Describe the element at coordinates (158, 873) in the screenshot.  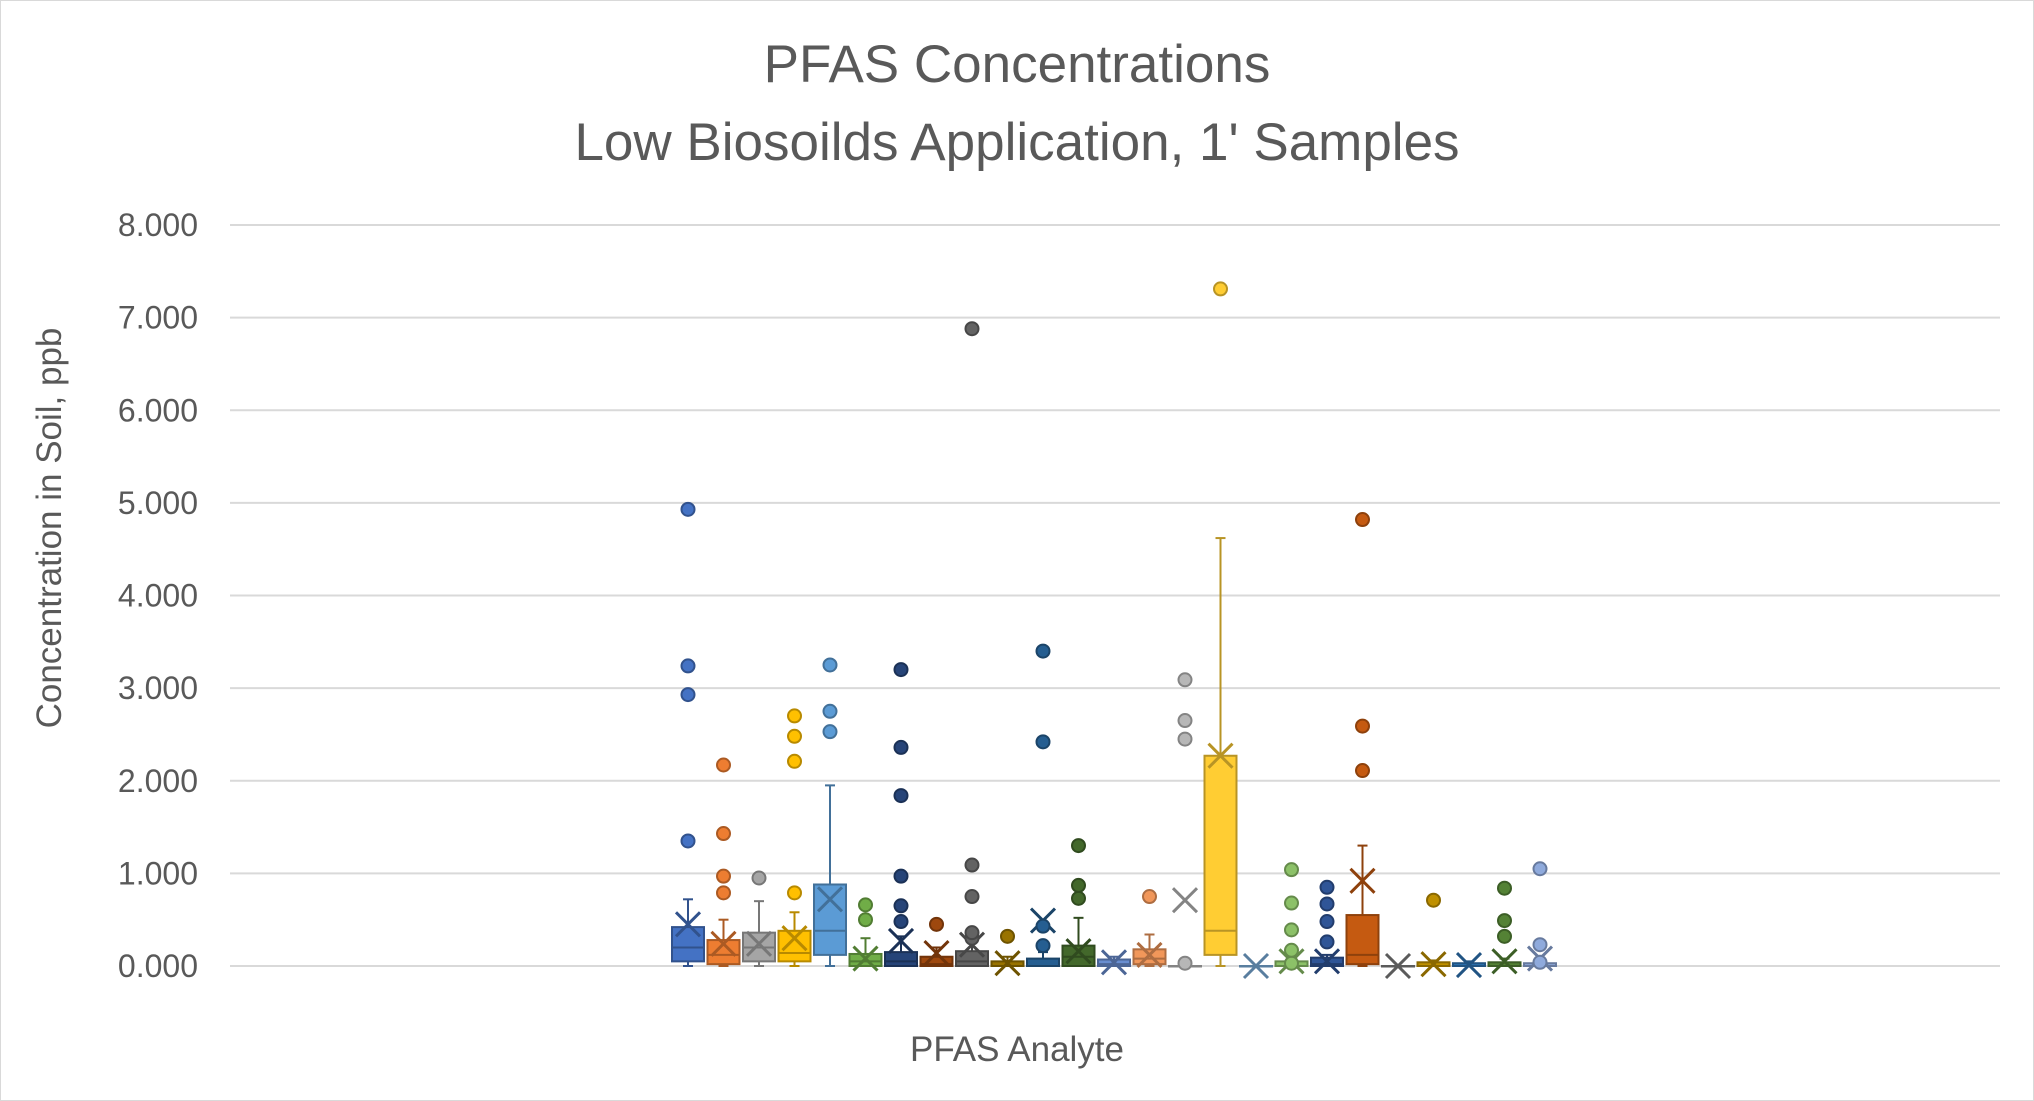
I see `y-tick-label: 1.000` at that location.